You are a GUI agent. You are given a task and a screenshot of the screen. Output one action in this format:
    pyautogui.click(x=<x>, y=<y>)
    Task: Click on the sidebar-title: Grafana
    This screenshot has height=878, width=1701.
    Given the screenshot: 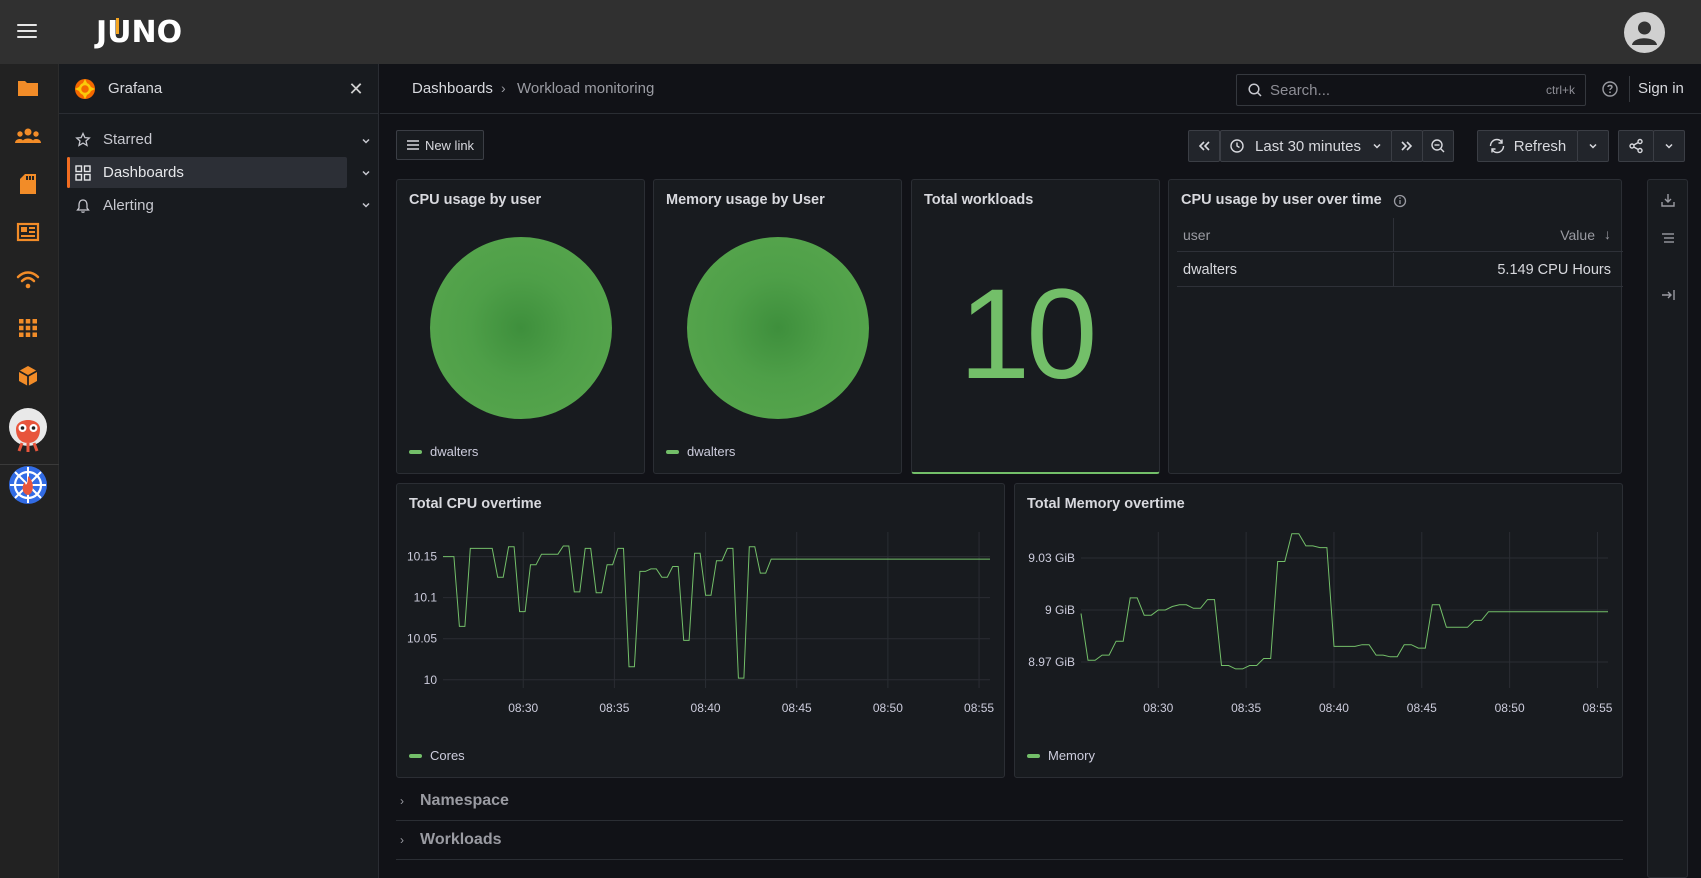 What is the action you would take?
    pyautogui.click(x=135, y=88)
    